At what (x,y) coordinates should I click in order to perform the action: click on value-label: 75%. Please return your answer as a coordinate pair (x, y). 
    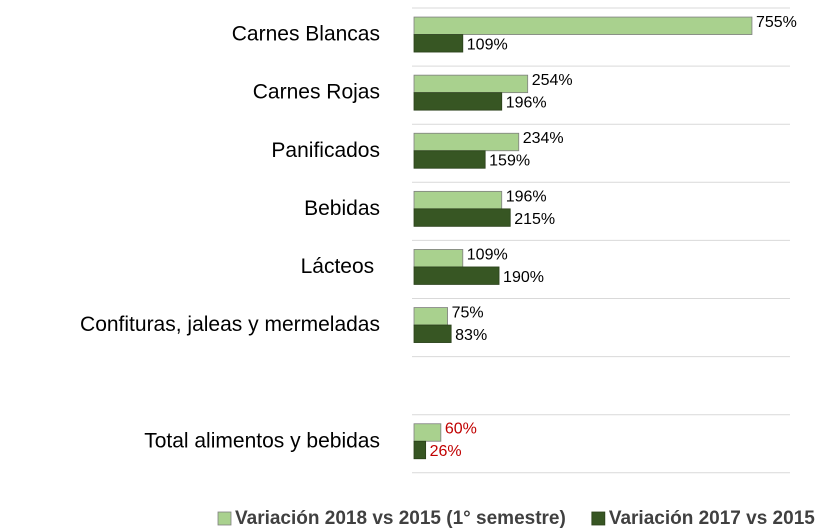
    Looking at the image, I should click on (468, 313).